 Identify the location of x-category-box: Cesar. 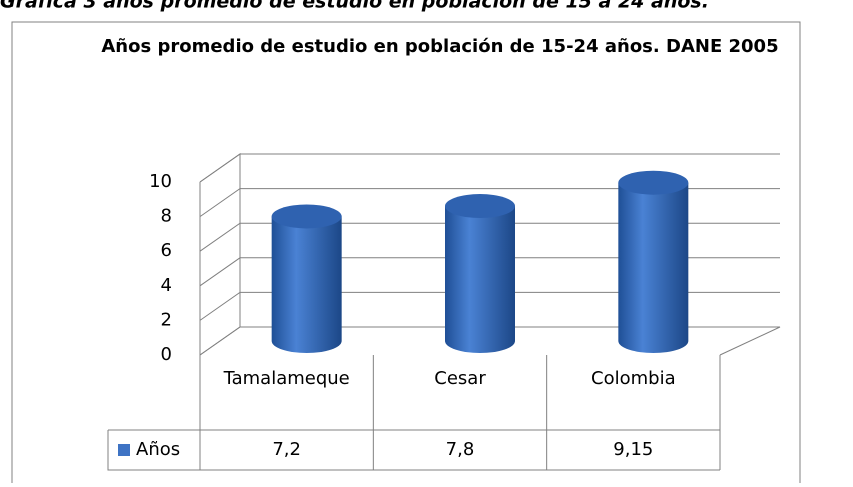
(460, 378).